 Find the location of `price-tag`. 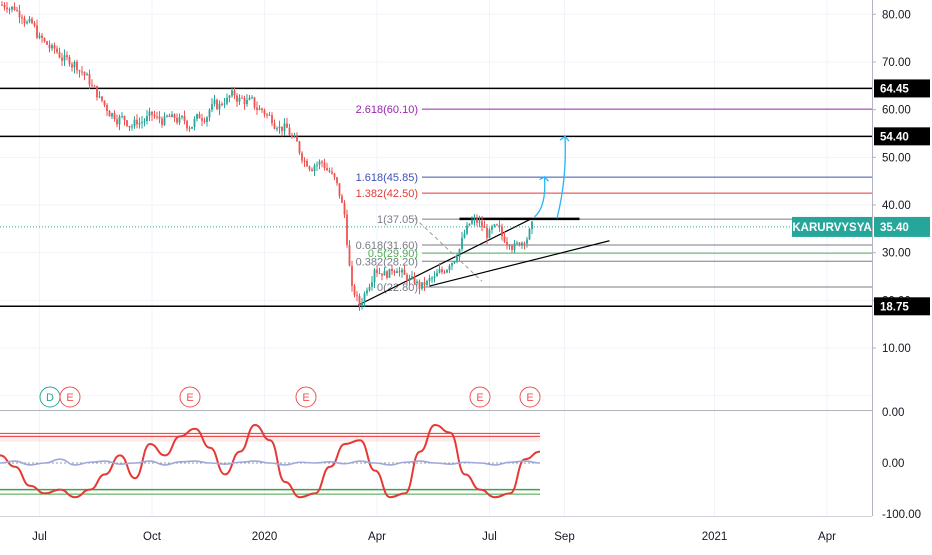

price-tag is located at coordinates (902, 226).